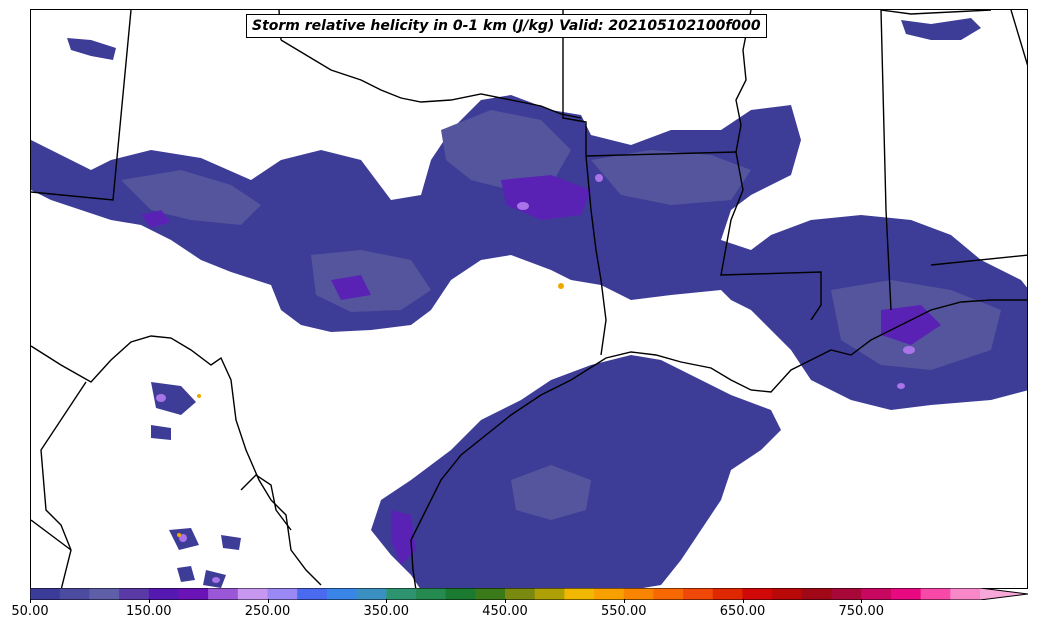 The height and width of the screenshot is (633, 1037). I want to click on border-mexico-west, so click(51, 535).